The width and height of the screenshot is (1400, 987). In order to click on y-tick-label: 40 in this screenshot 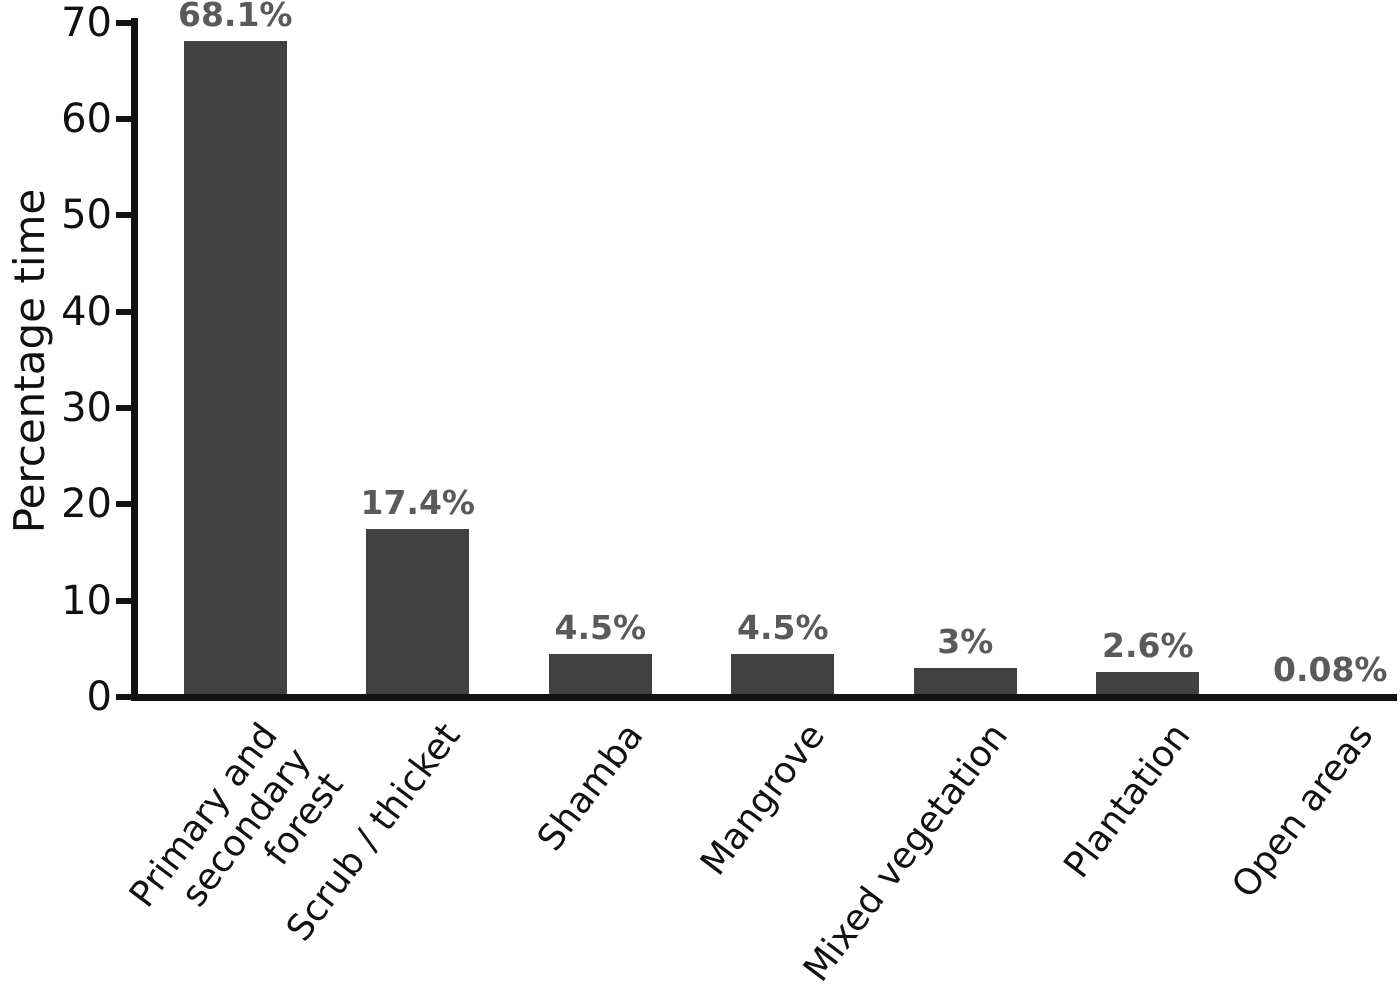, I will do `click(86, 311)`.